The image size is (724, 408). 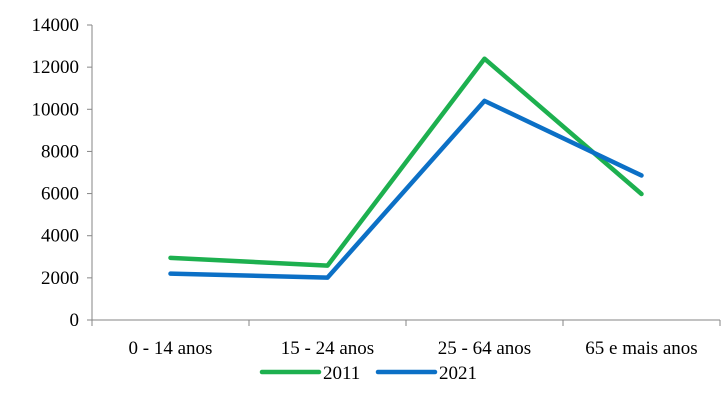 I want to click on y-tick-label: 6000, so click(x=60, y=194).